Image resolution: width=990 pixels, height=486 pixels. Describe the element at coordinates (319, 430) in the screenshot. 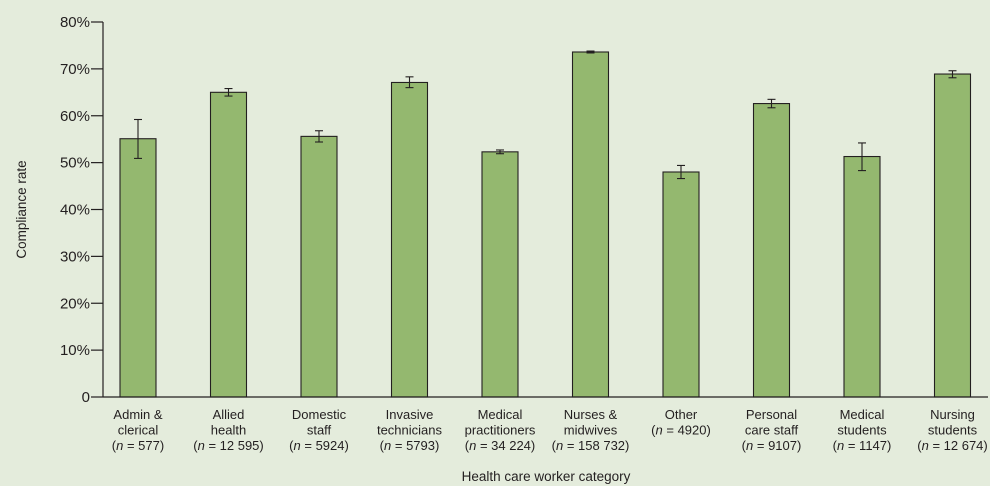

I see `category-label: staff` at that location.